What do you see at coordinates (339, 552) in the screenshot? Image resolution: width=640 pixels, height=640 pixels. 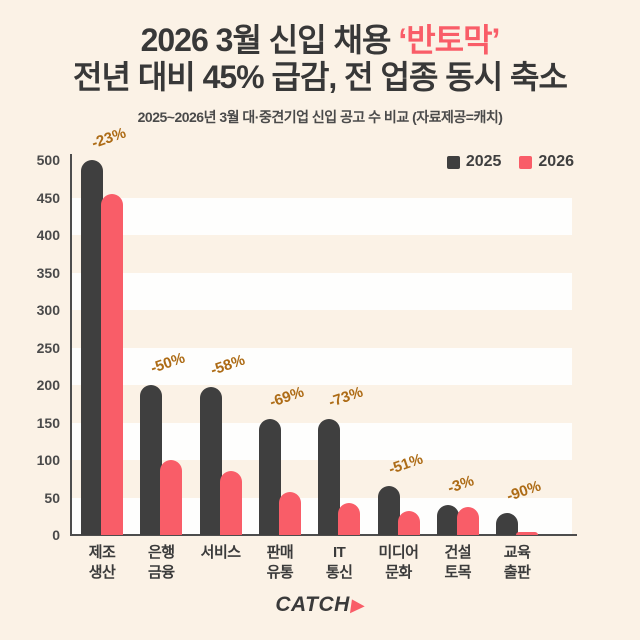 I see `category-label-line: IT` at bounding box center [339, 552].